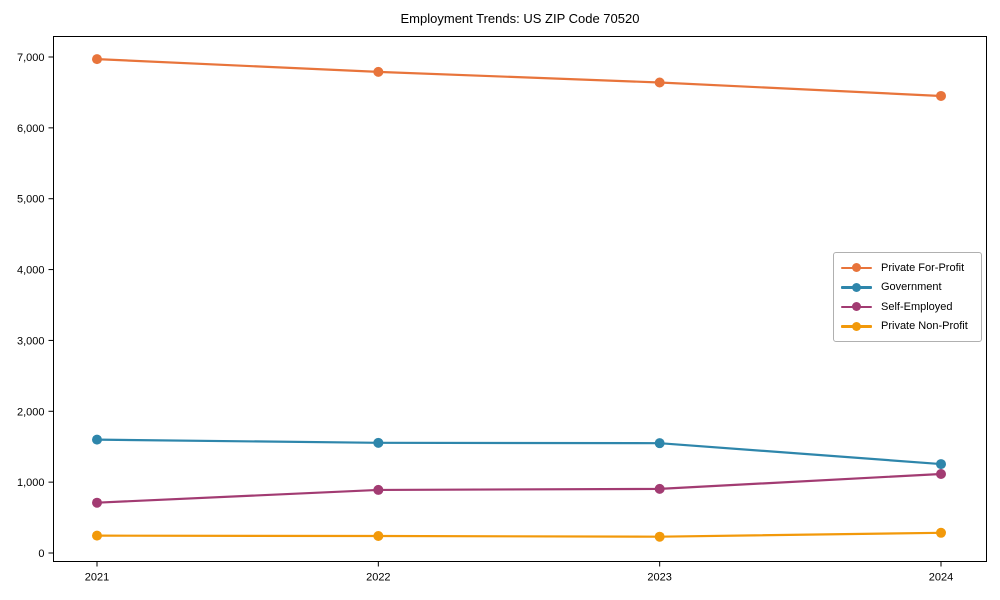 This screenshot has width=1000, height=600. What do you see at coordinates (659, 443) in the screenshot?
I see `data-point-government-2023` at bounding box center [659, 443].